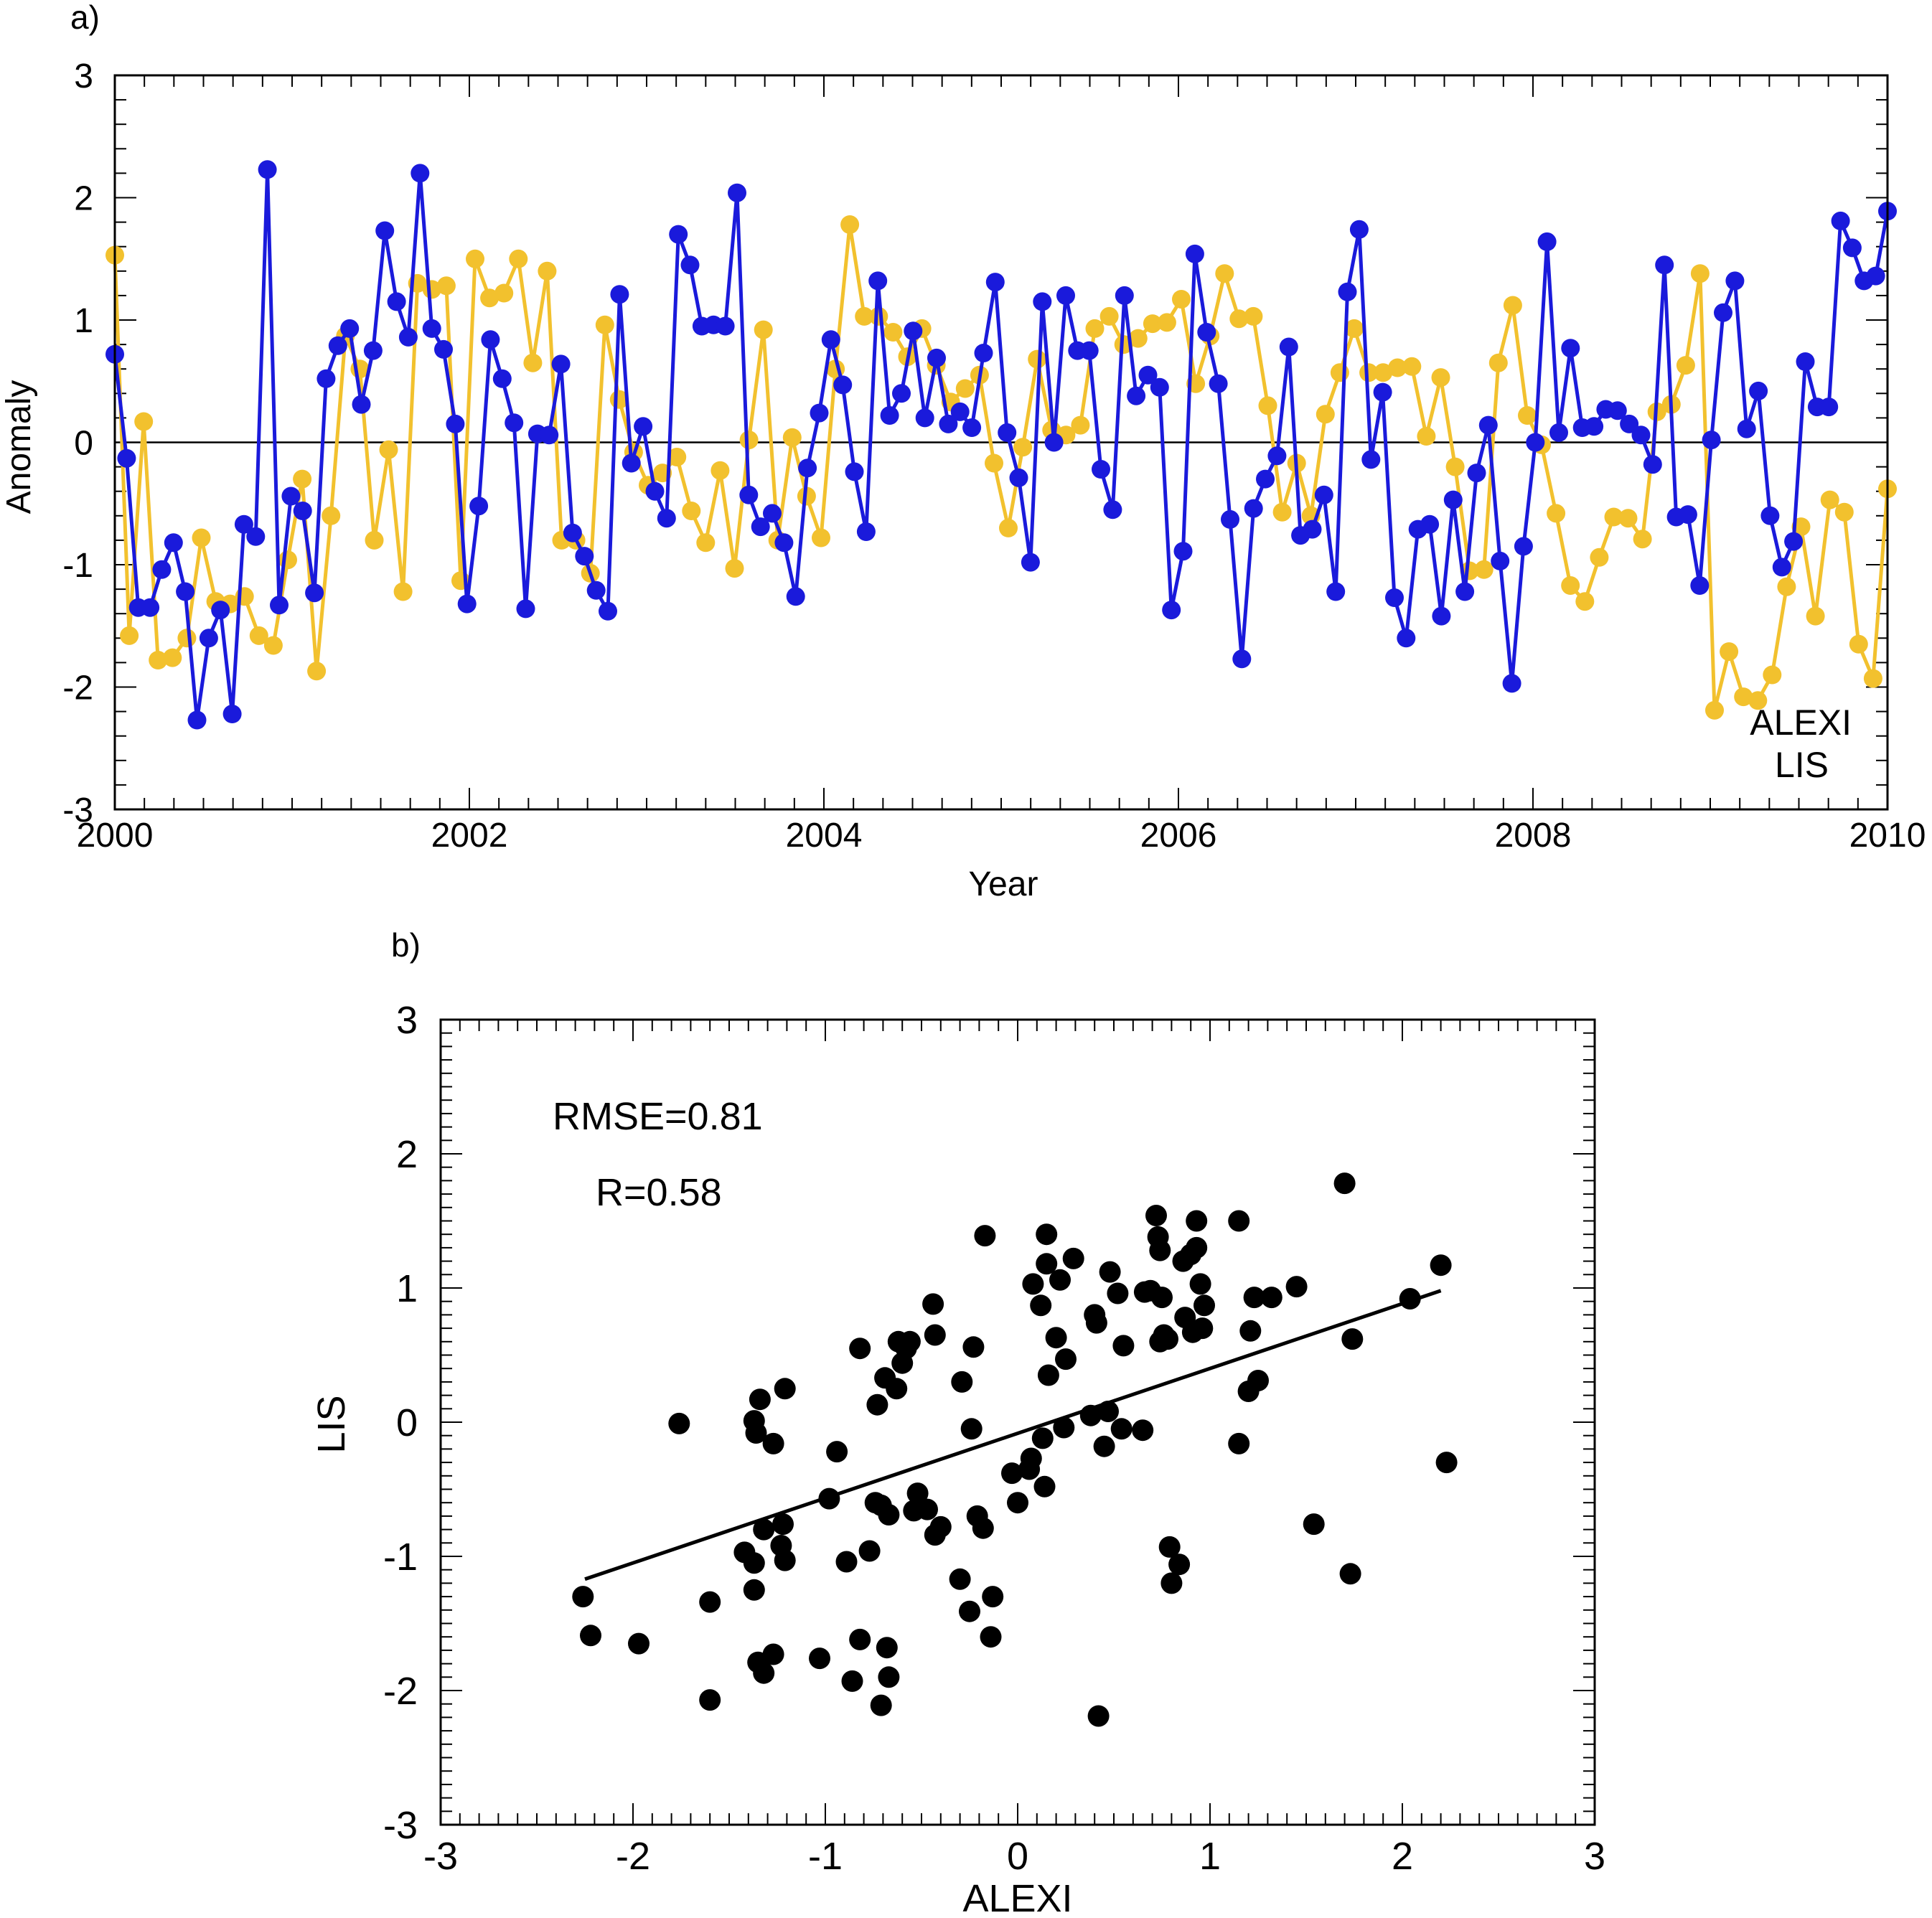 This screenshot has height=1918, width=1932. What do you see at coordinates (1178, 836) in the screenshot?
I see `x-tick-label: 2006` at bounding box center [1178, 836].